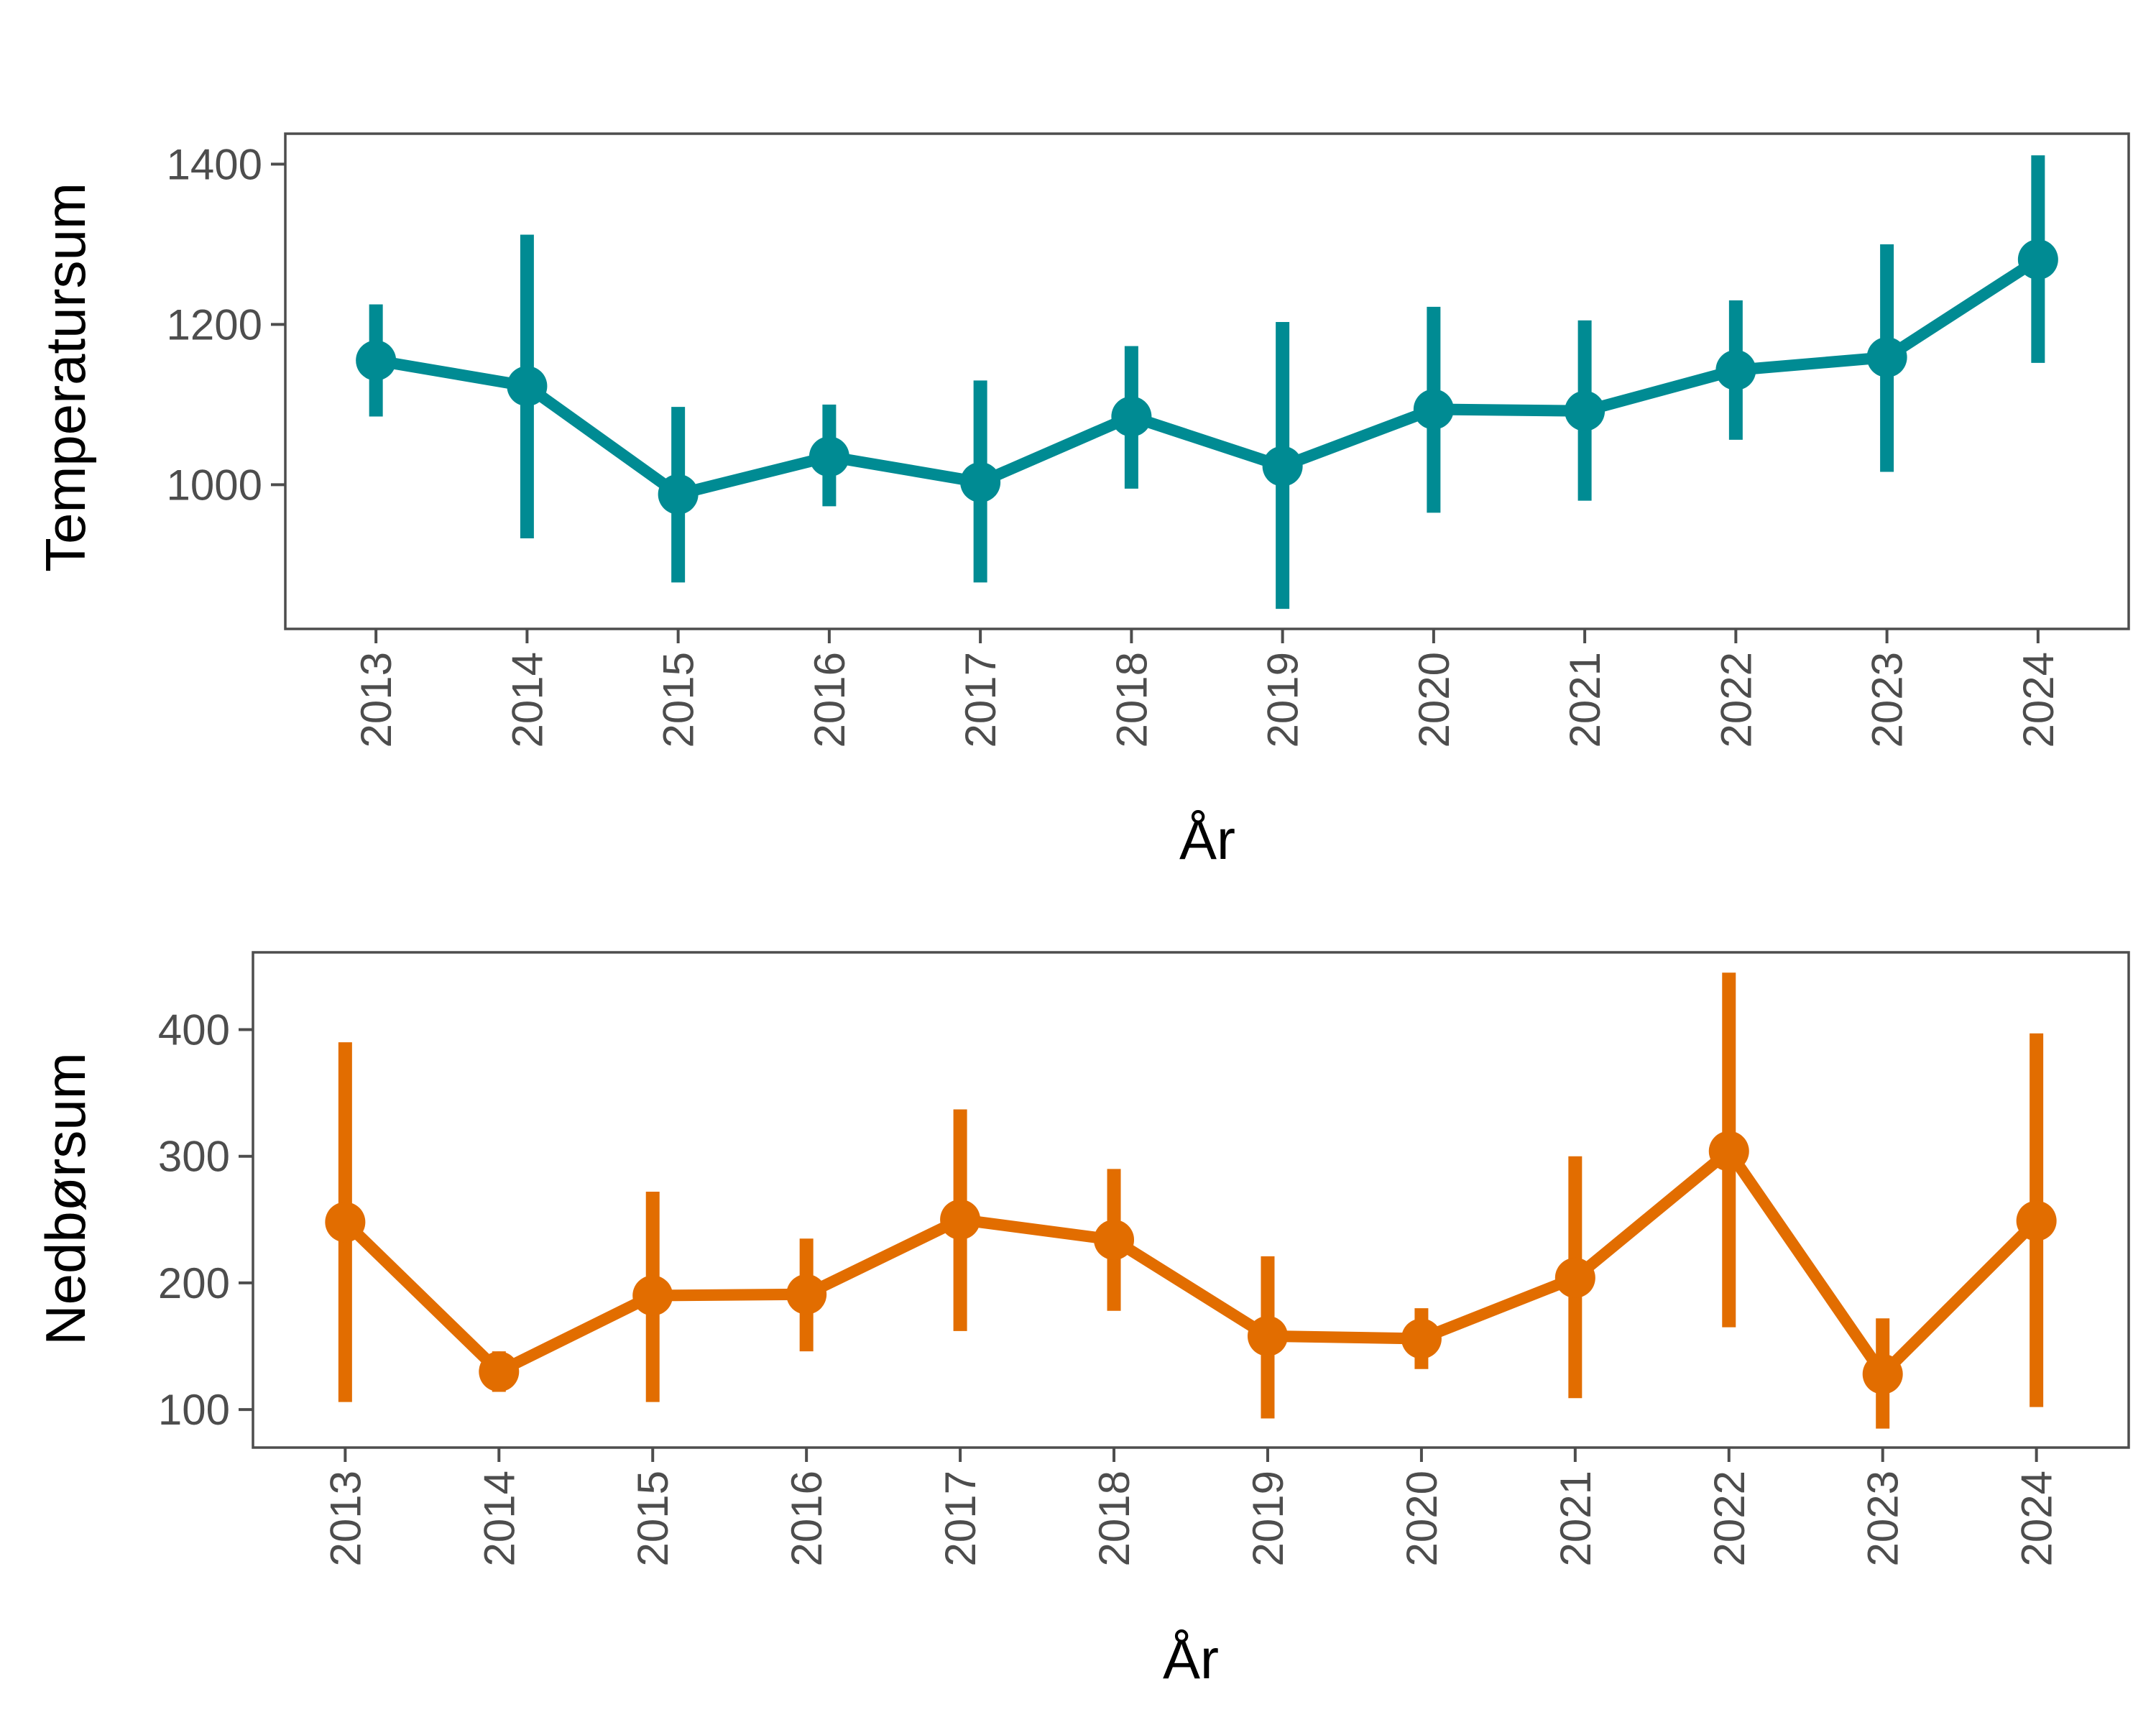  Describe the element at coordinates (679, 700) in the screenshot. I see `temperature-x-tick-label: 2015` at that location.